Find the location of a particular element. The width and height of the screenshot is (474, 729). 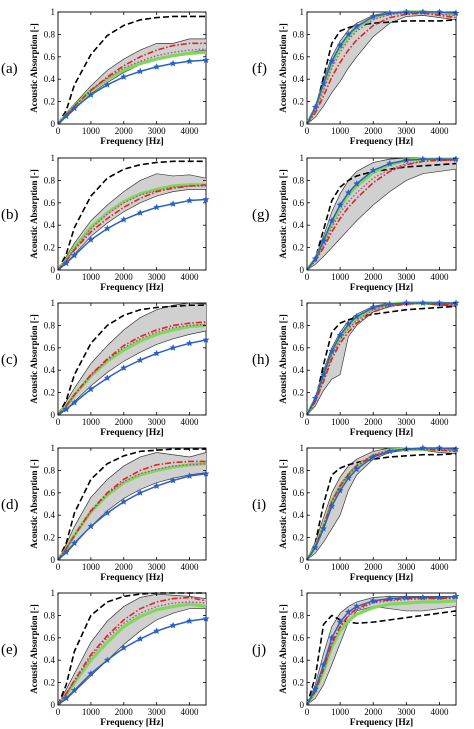

panel-letter: (d) is located at coordinates (10, 505).